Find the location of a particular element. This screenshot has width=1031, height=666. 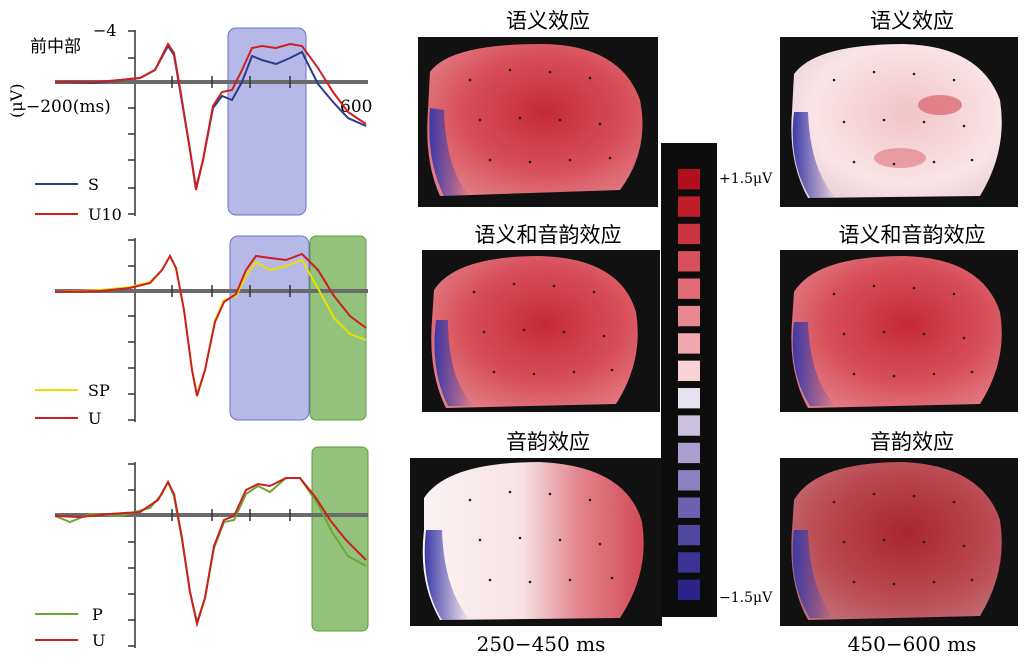

erp-panel-3: P U is located at coordinates (202, 548).